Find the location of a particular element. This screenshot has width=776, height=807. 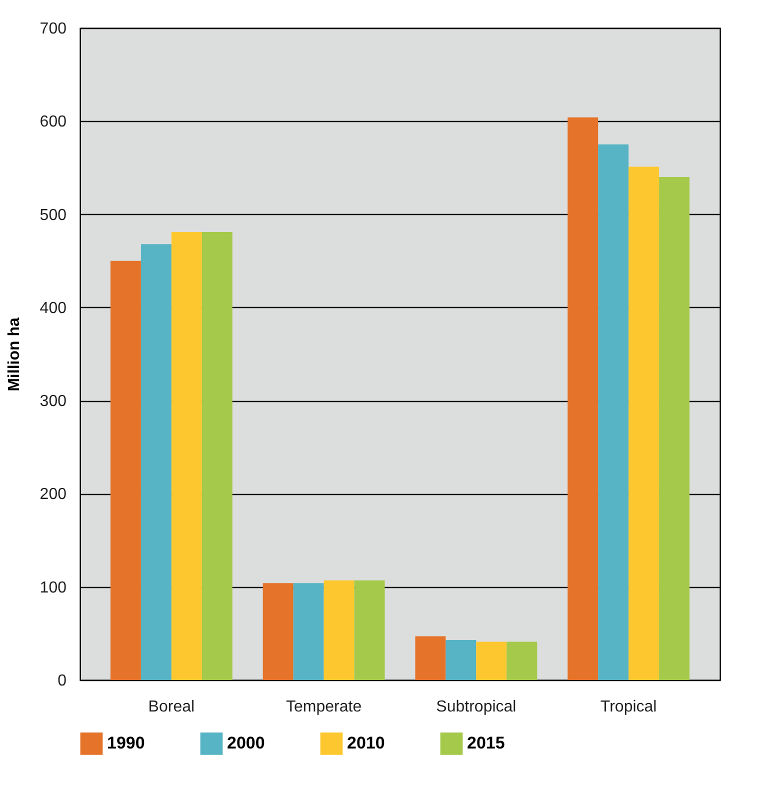

y-tick-label: 600 is located at coordinates (53, 122).